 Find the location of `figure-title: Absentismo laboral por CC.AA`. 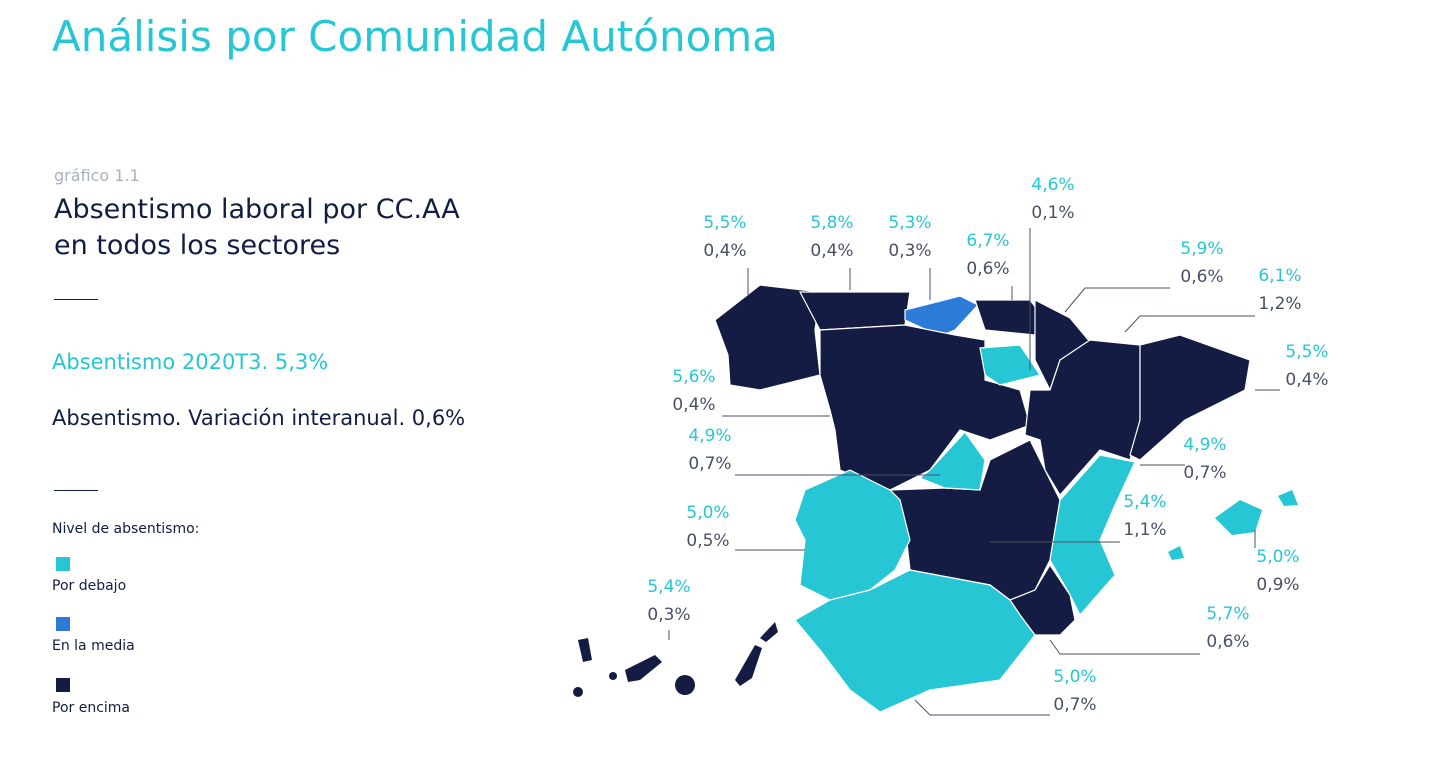

figure-title: Absentismo laboral por CC.AA is located at coordinates (257, 209).